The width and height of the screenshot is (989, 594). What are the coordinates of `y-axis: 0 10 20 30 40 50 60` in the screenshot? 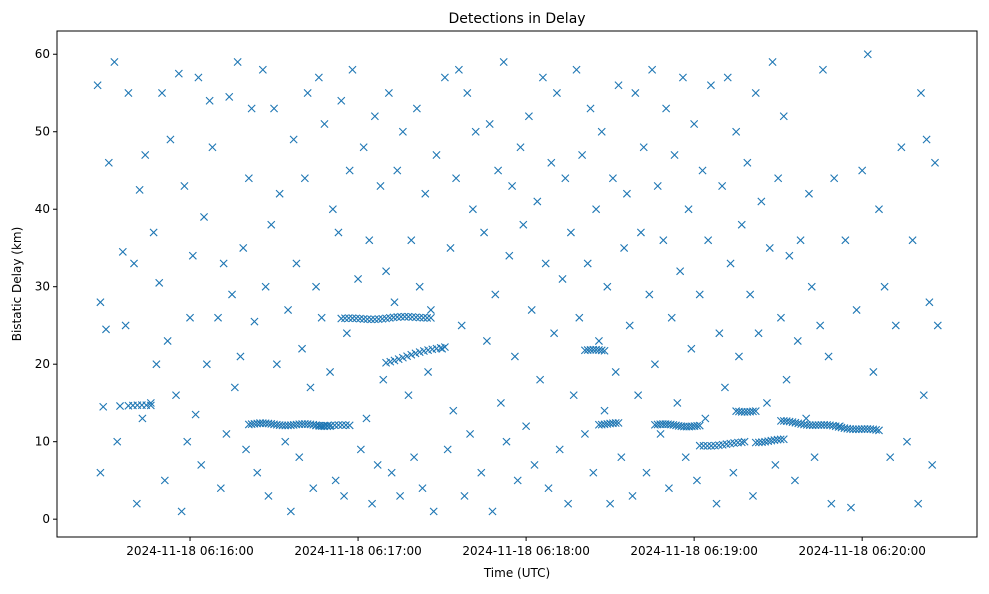 It's located at (46, 286).